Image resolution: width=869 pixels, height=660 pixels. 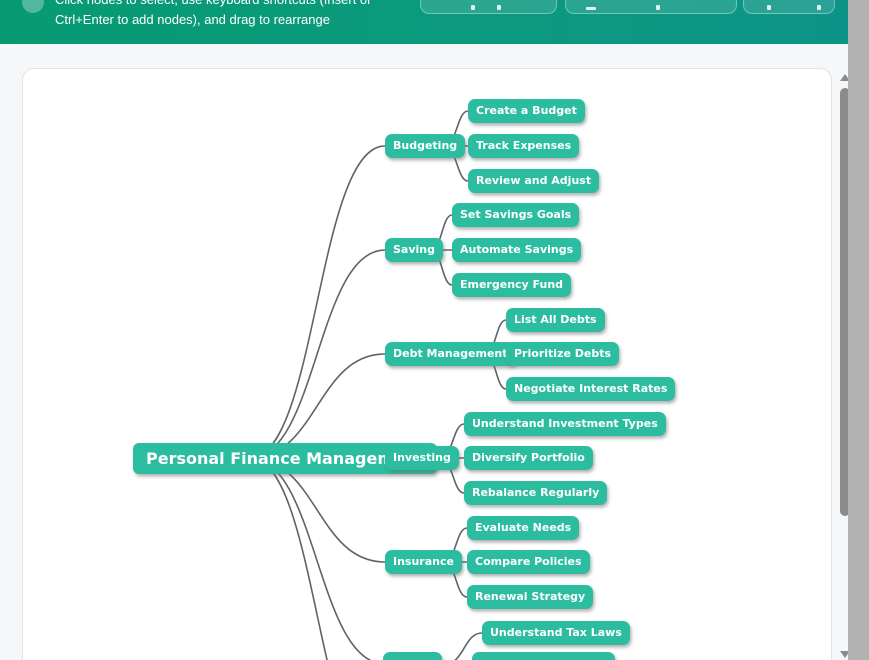 I want to click on scrollbar-down-arrow-icon, so click(x=845, y=654).